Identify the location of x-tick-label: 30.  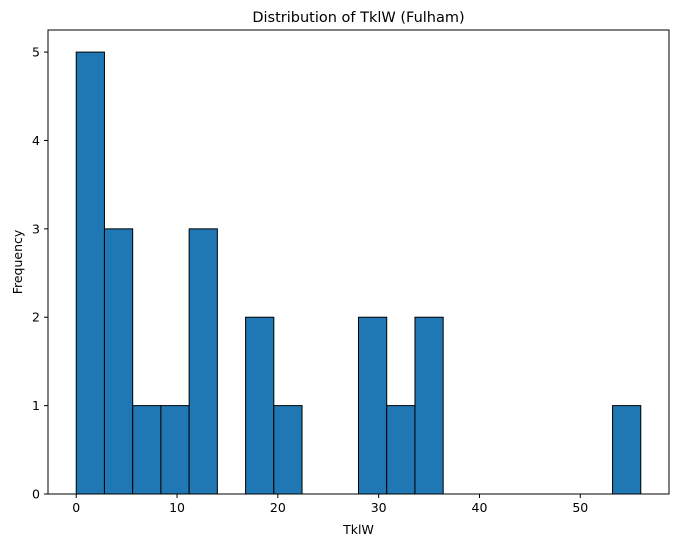
(379, 507).